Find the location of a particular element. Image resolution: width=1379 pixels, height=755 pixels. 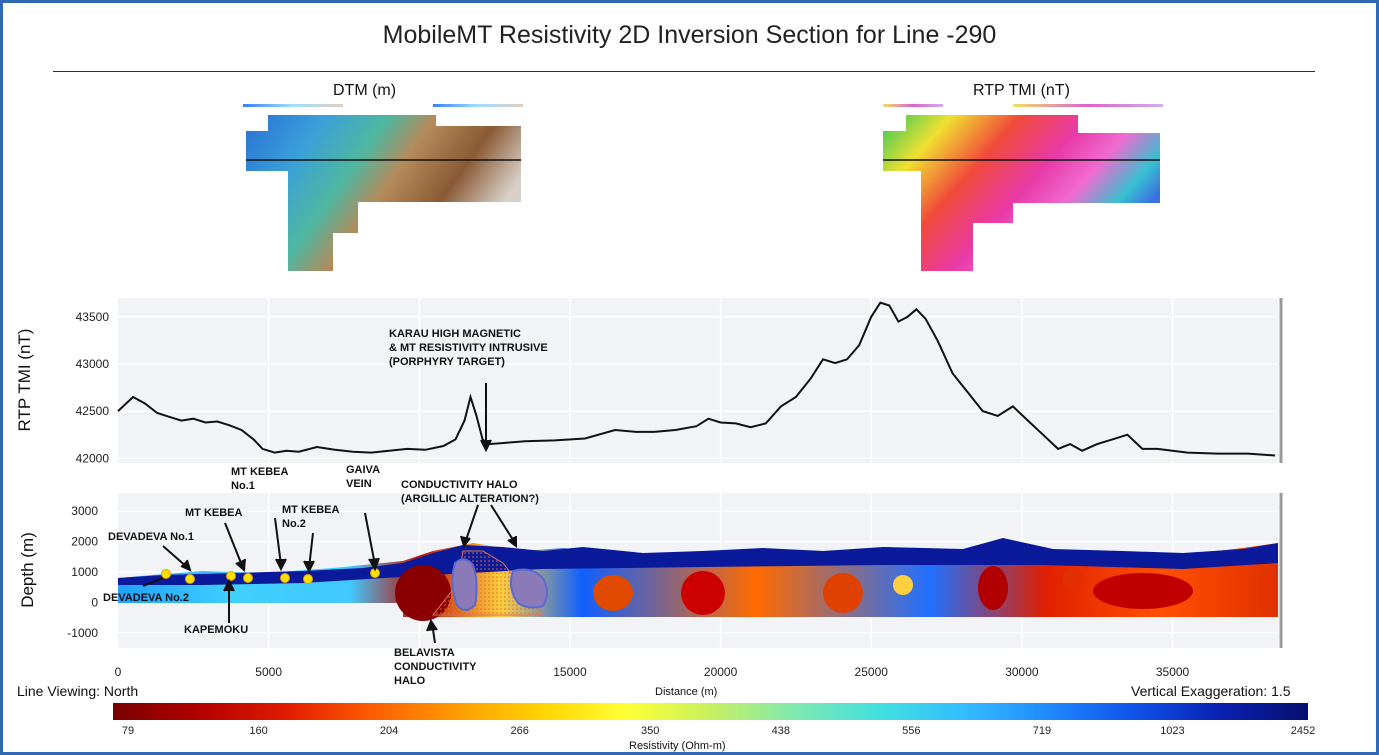

belavista-annotation: BELAVISTA CONDUCTIVITY HALO is located at coordinates (435, 667).